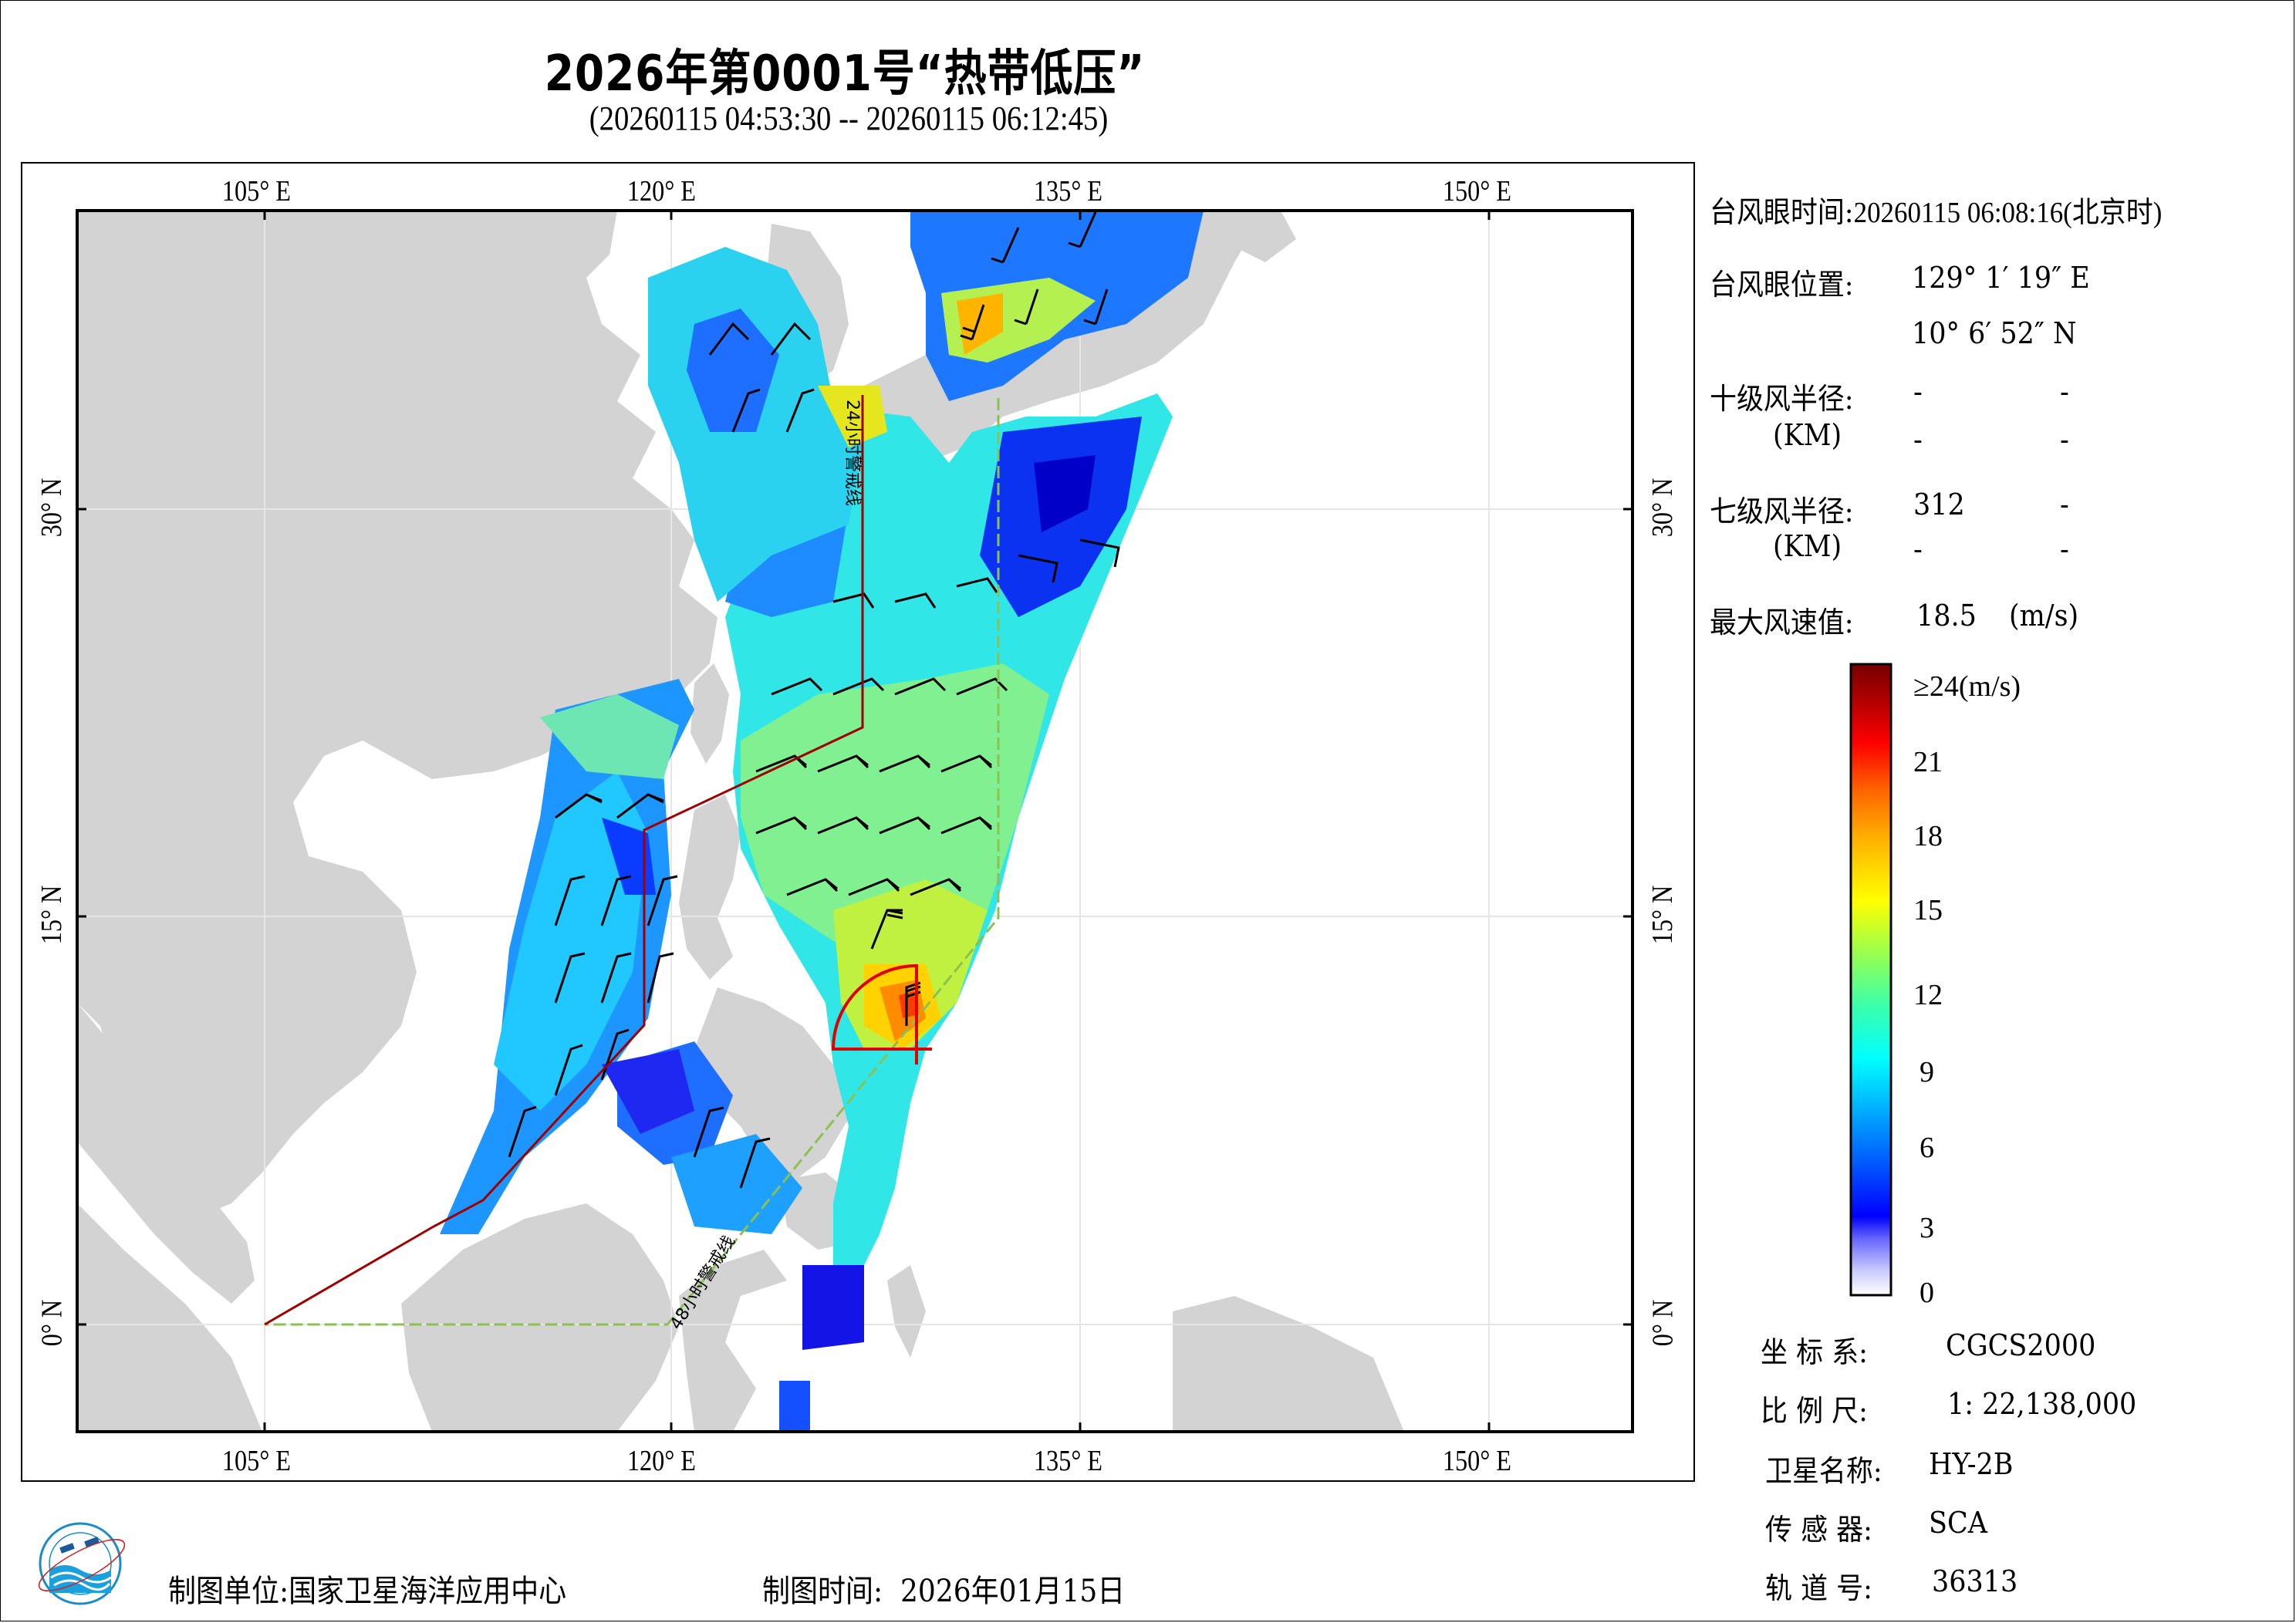  I want to click on r7-value-se: -, so click(2064, 504).